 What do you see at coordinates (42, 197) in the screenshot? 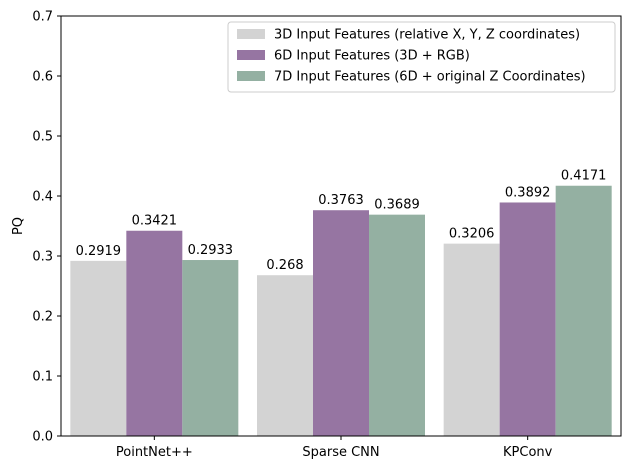
I see `y-tick-label-4: 0.4` at bounding box center [42, 197].